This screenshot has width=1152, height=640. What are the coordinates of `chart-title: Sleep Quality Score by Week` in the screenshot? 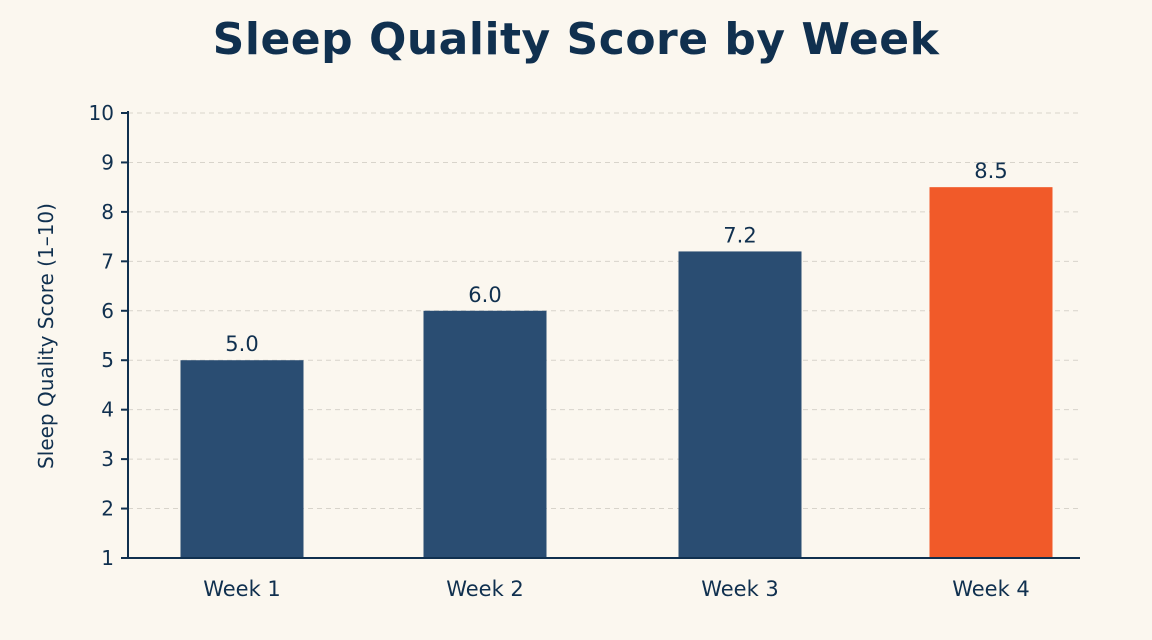 It's located at (576, 39).